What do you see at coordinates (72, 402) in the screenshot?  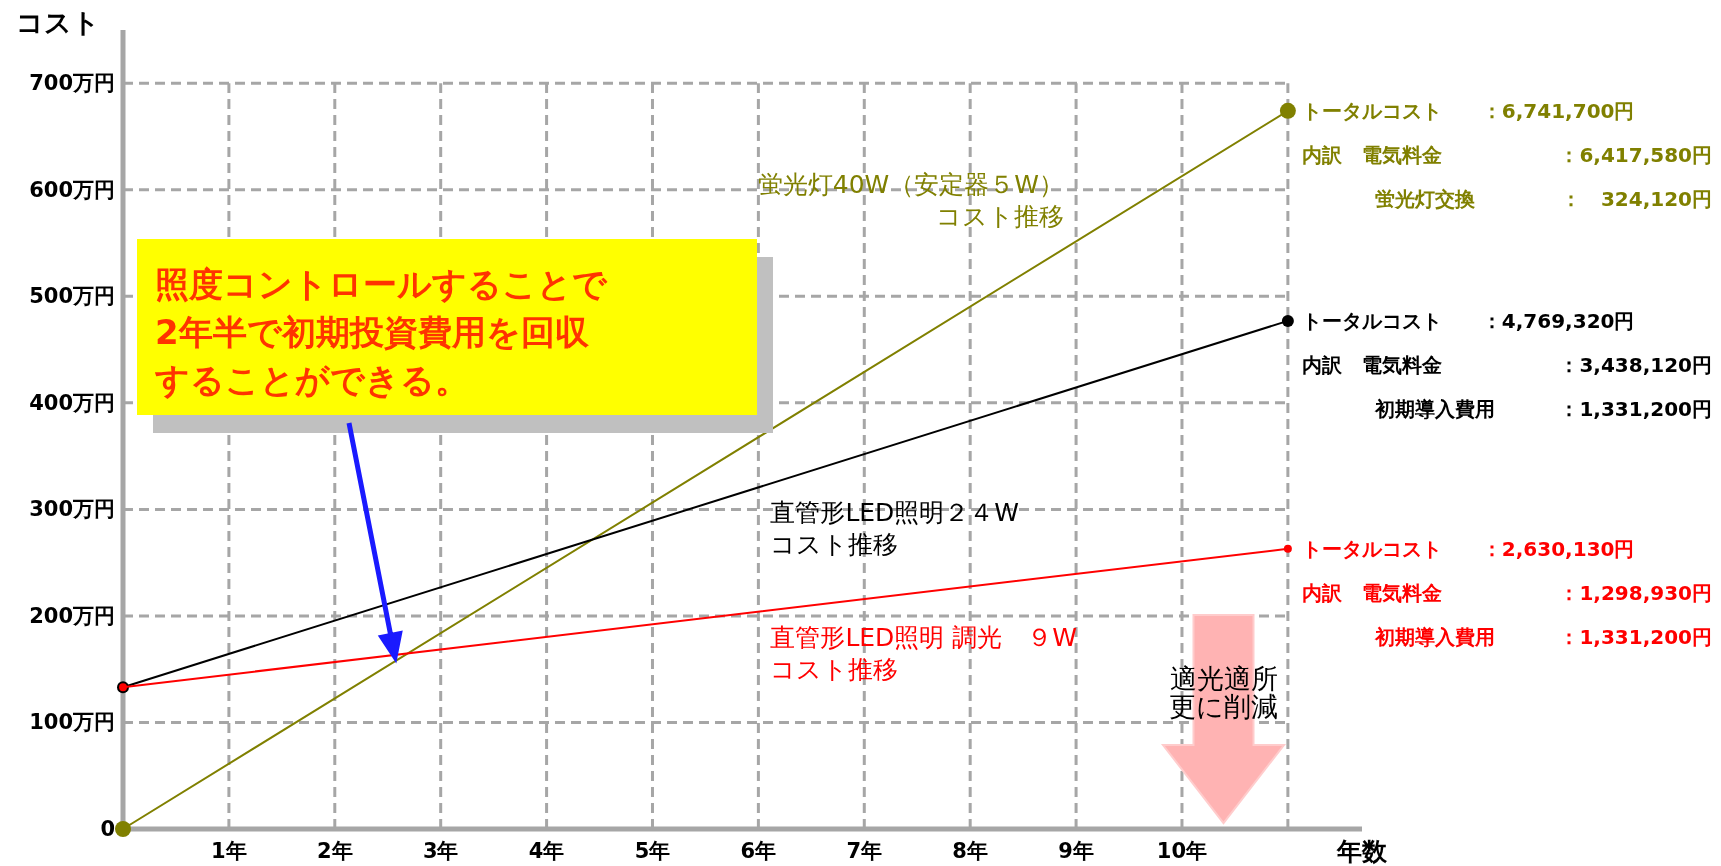 I see `y-tick-label: 400万円` at bounding box center [72, 402].